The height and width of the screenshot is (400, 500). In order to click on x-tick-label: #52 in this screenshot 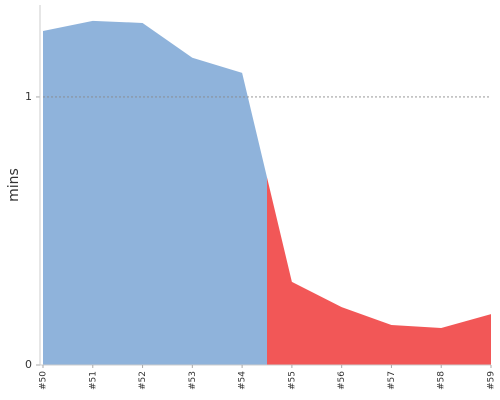, I will do `click(143, 380)`.